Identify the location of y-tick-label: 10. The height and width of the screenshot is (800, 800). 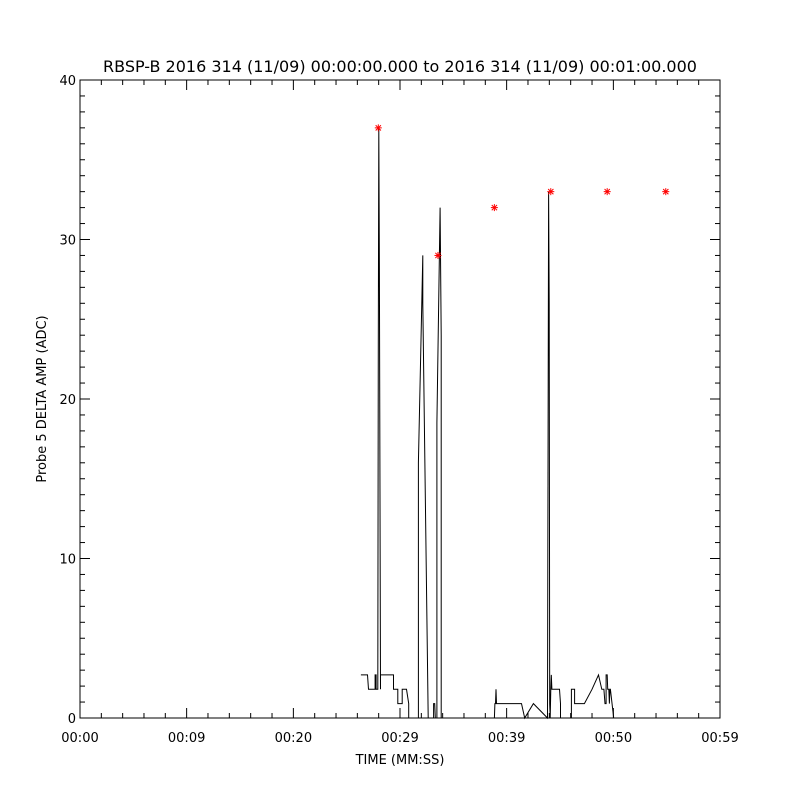
(67, 560).